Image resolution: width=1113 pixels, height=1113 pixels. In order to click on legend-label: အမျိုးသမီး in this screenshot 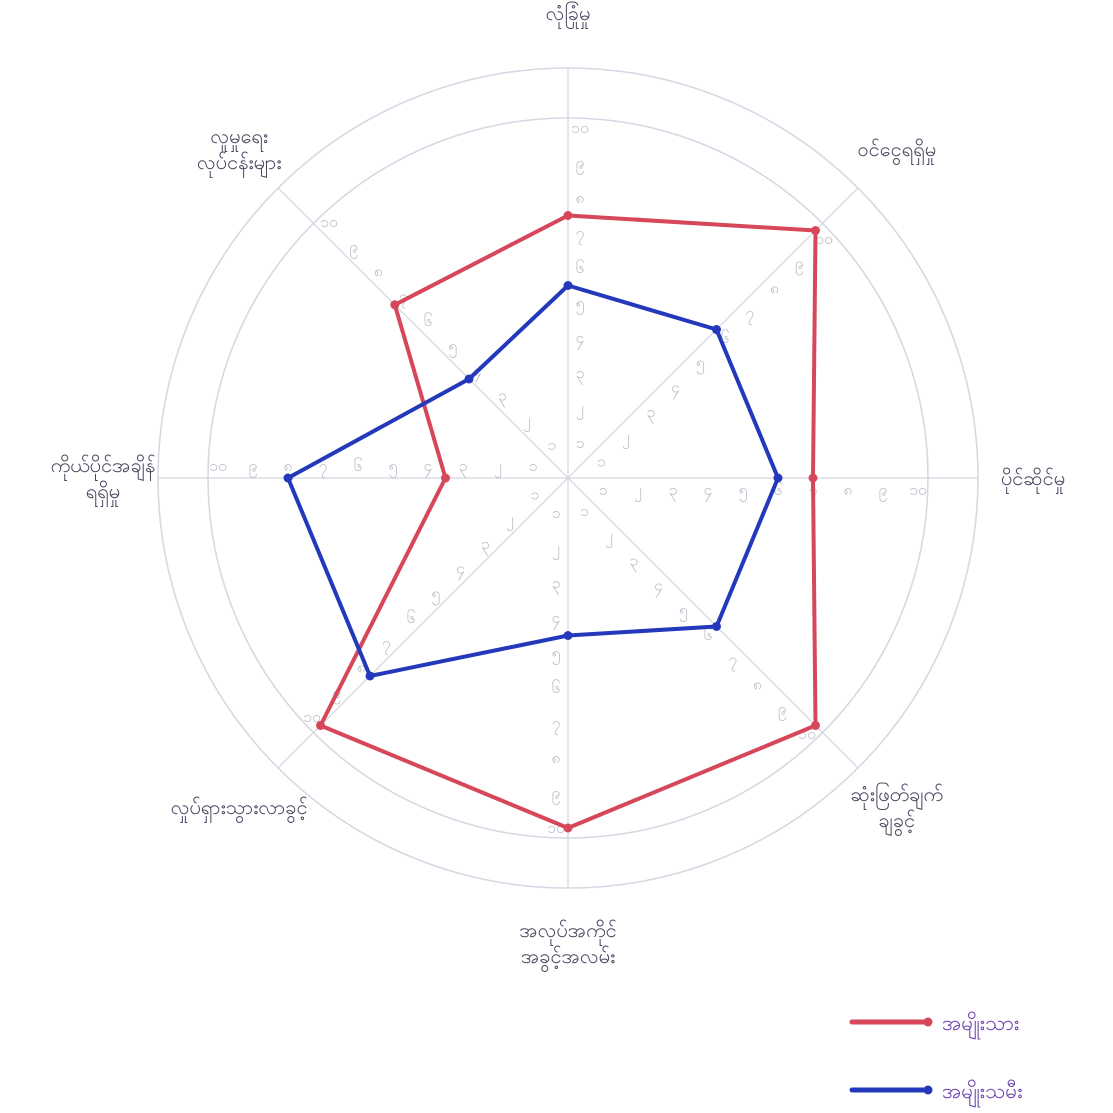, I will do `click(982, 1093)`.